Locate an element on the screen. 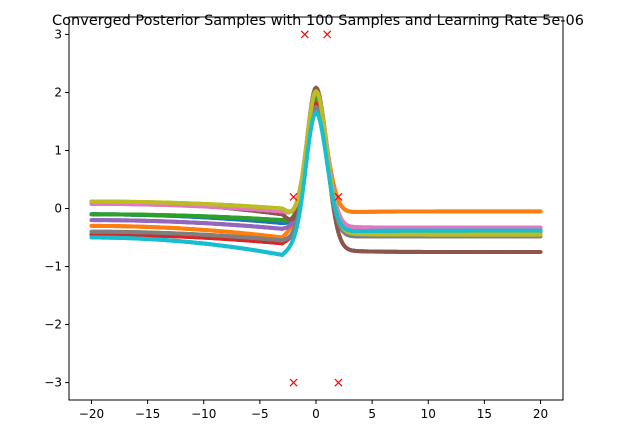 Image resolution: width=630 pixels, height=435 pixels. y-tick-label: 0 is located at coordinates (58, 209).